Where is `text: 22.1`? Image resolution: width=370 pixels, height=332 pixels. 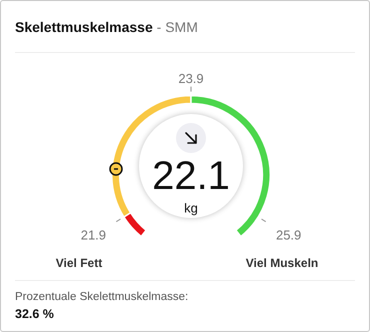 text: 22.1 is located at coordinates (191, 176).